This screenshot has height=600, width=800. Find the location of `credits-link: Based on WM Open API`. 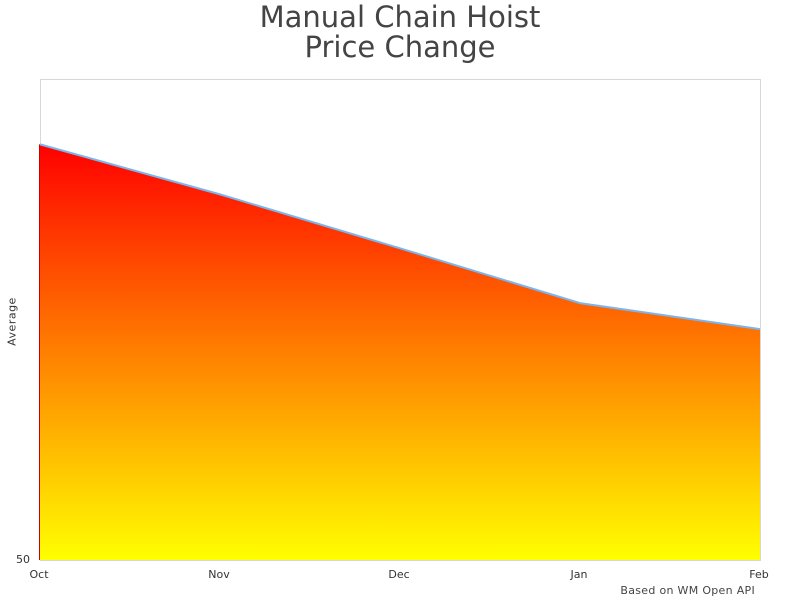

credits-link: Based on WM Open API is located at coordinates (687, 590).